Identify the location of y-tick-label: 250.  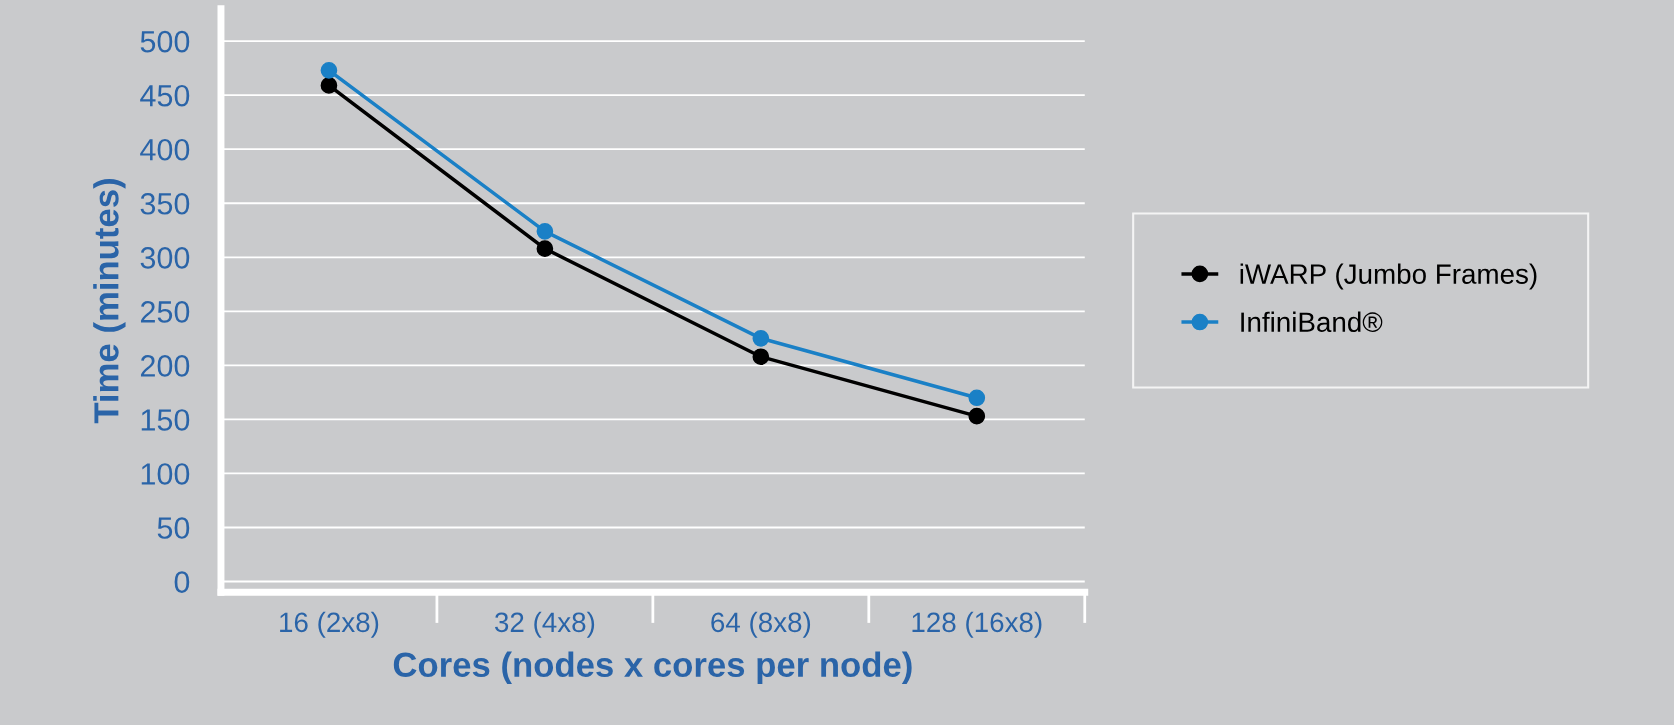
(165, 312).